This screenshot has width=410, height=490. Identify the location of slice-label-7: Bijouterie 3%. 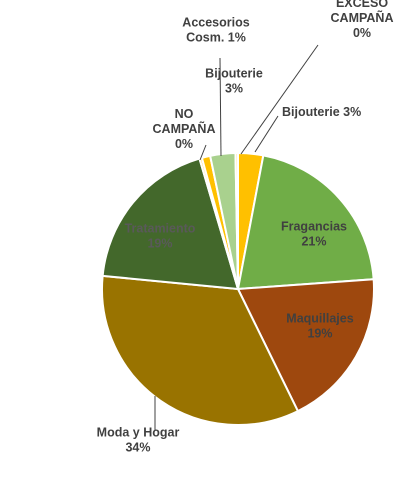
(234, 81).